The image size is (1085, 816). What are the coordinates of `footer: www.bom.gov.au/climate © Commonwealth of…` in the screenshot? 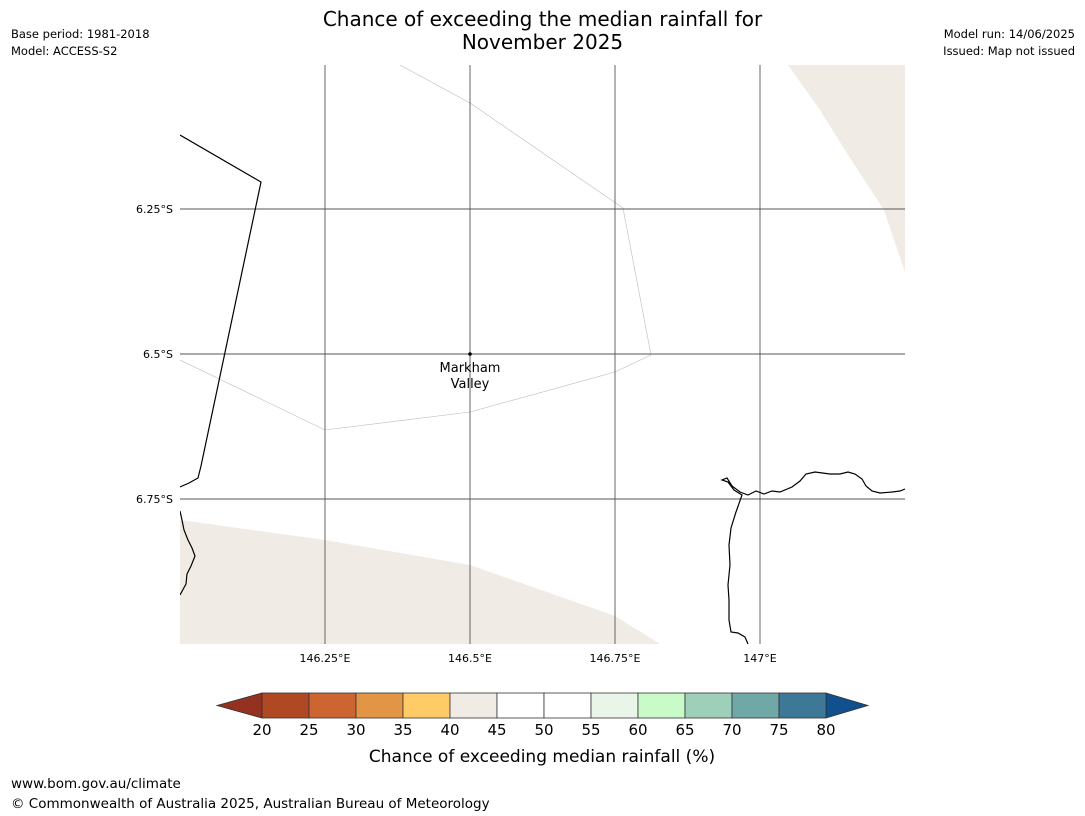 It's located at (250, 794).